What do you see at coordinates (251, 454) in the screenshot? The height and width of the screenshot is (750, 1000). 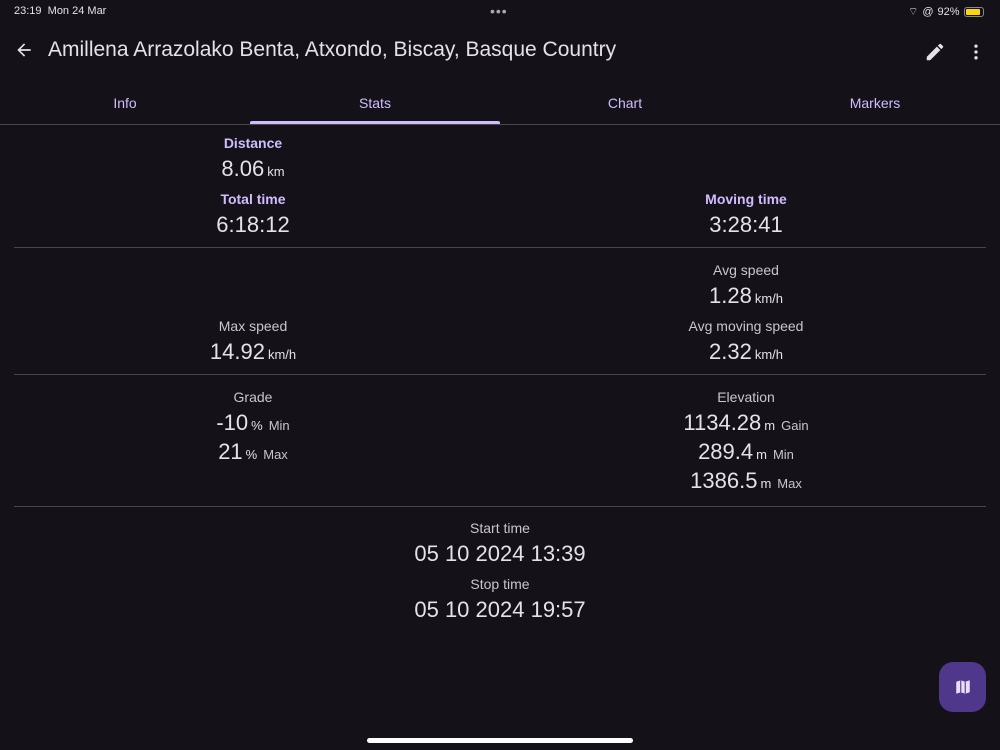 I see `grade-max-unit: %` at bounding box center [251, 454].